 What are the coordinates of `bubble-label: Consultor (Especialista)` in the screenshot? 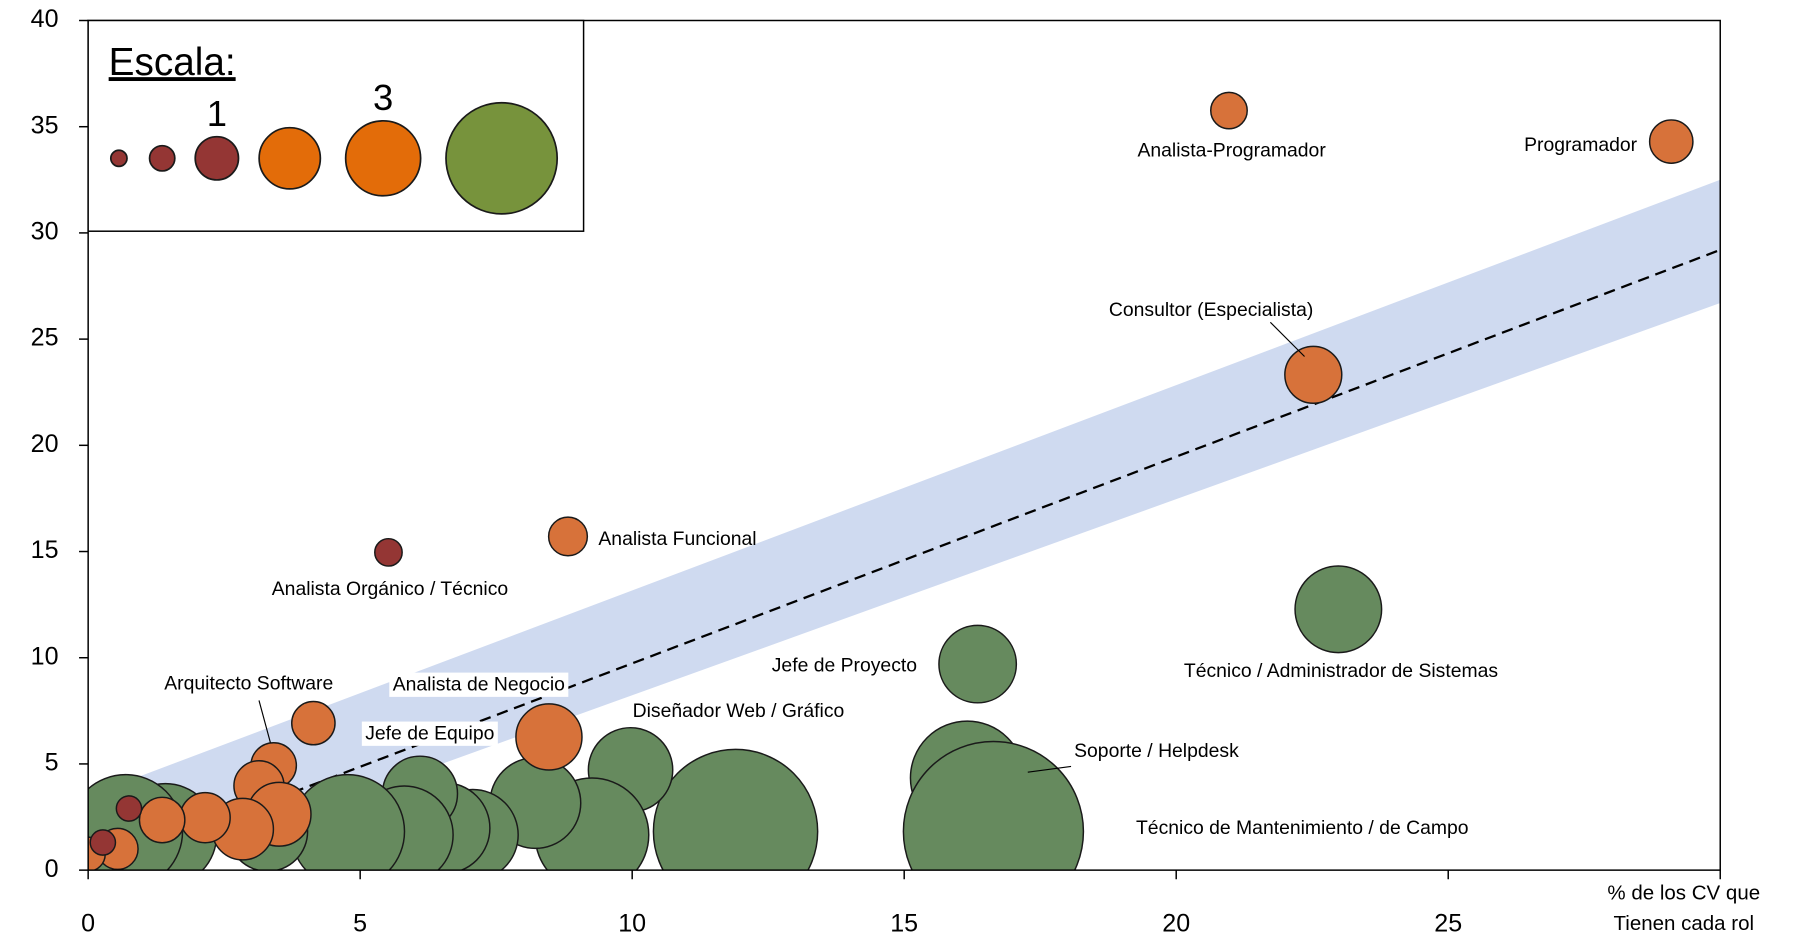 It's located at (1211, 310).